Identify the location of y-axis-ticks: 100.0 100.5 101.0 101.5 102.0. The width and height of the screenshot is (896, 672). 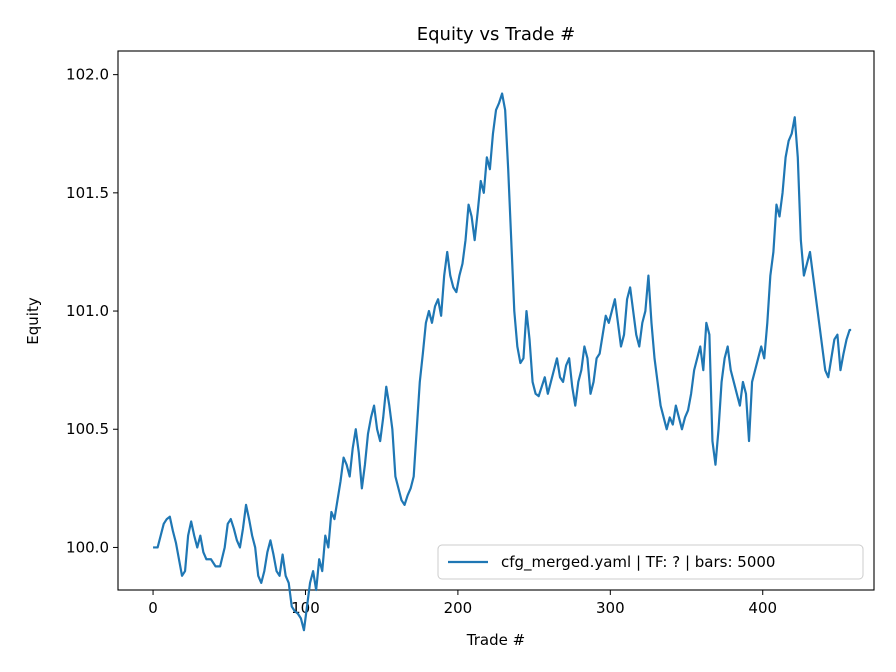
(92, 311).